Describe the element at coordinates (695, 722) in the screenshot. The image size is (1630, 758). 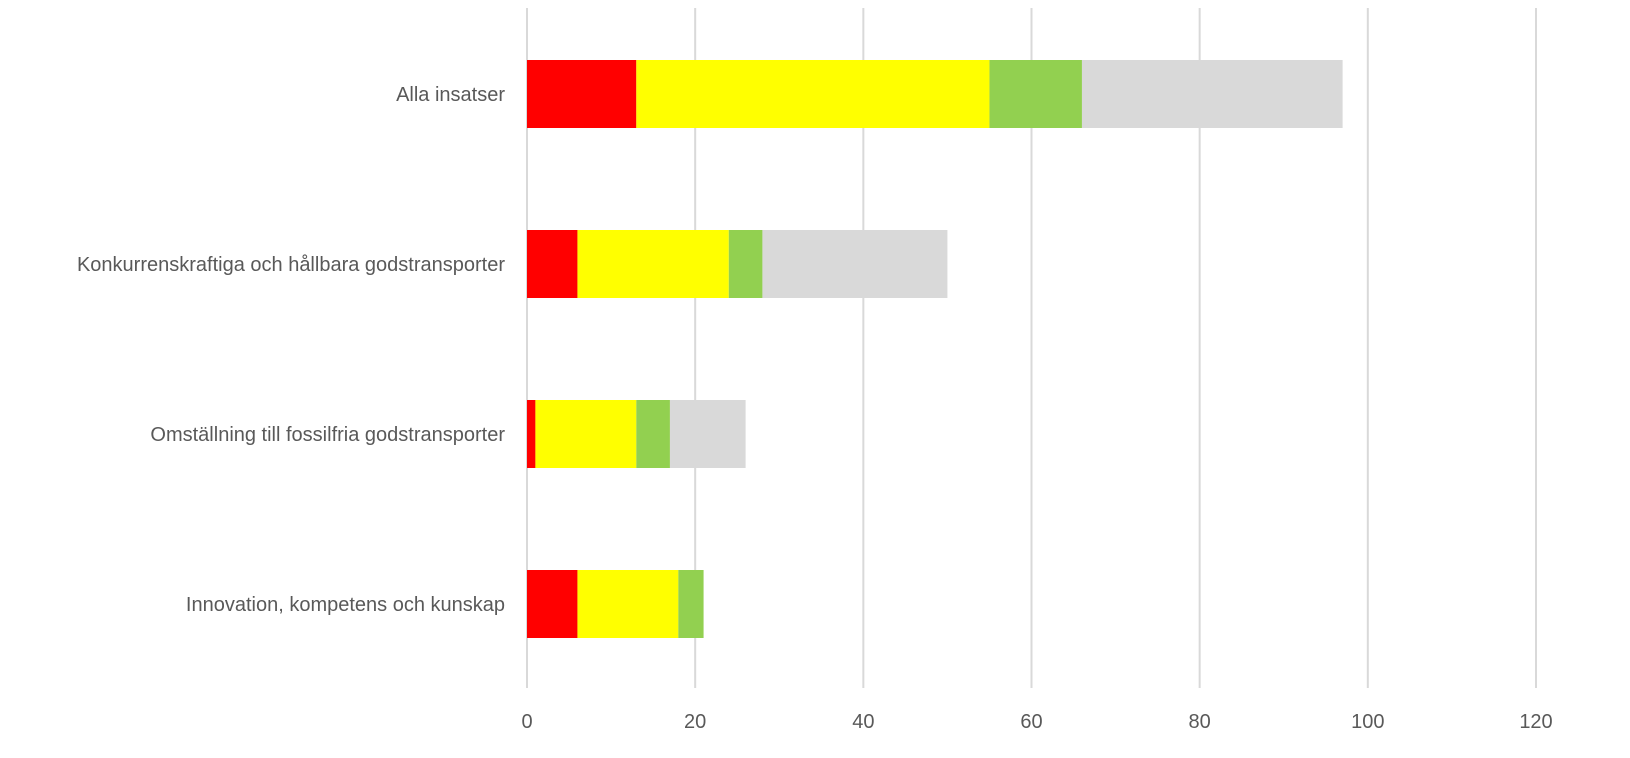
I see `x-tick-label: 20` at that location.